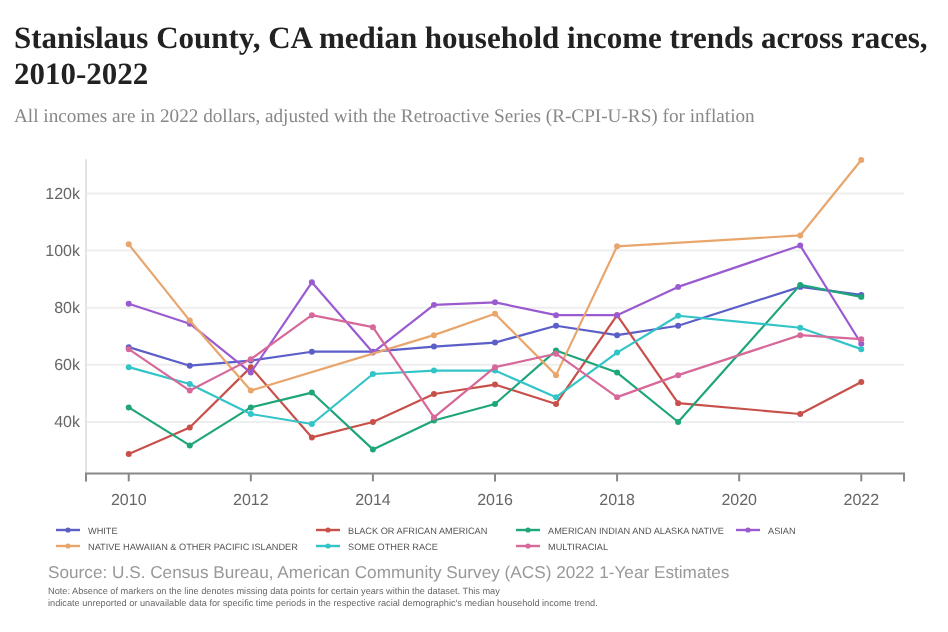  I want to click on y-tick-label: 120k, so click(63, 193).